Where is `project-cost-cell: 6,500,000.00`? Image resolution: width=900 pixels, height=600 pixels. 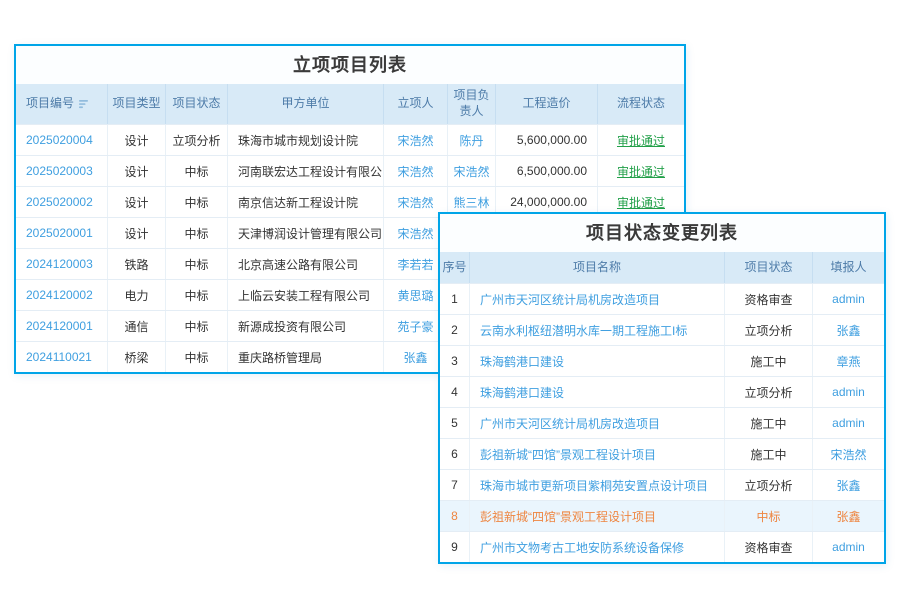
project-cost-cell: 6,500,000.00 is located at coordinates (547, 171).